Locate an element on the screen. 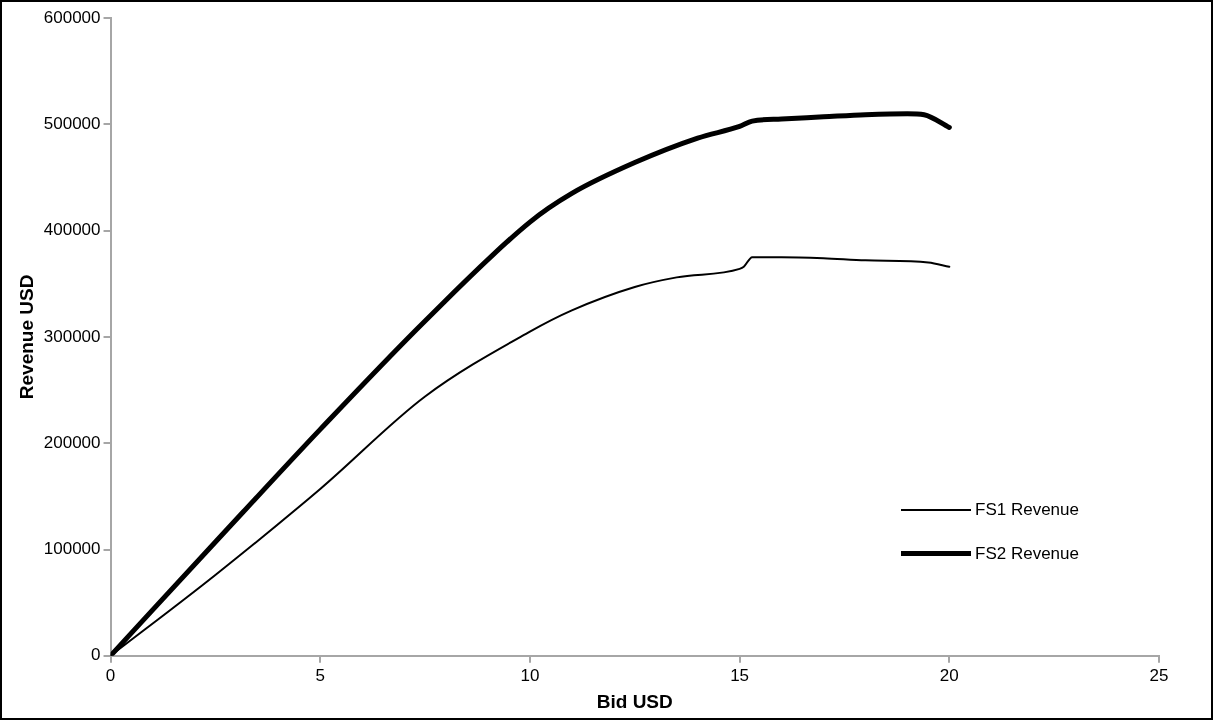 This screenshot has height=720, width=1213. x-tick-label: 5 is located at coordinates (320, 675).